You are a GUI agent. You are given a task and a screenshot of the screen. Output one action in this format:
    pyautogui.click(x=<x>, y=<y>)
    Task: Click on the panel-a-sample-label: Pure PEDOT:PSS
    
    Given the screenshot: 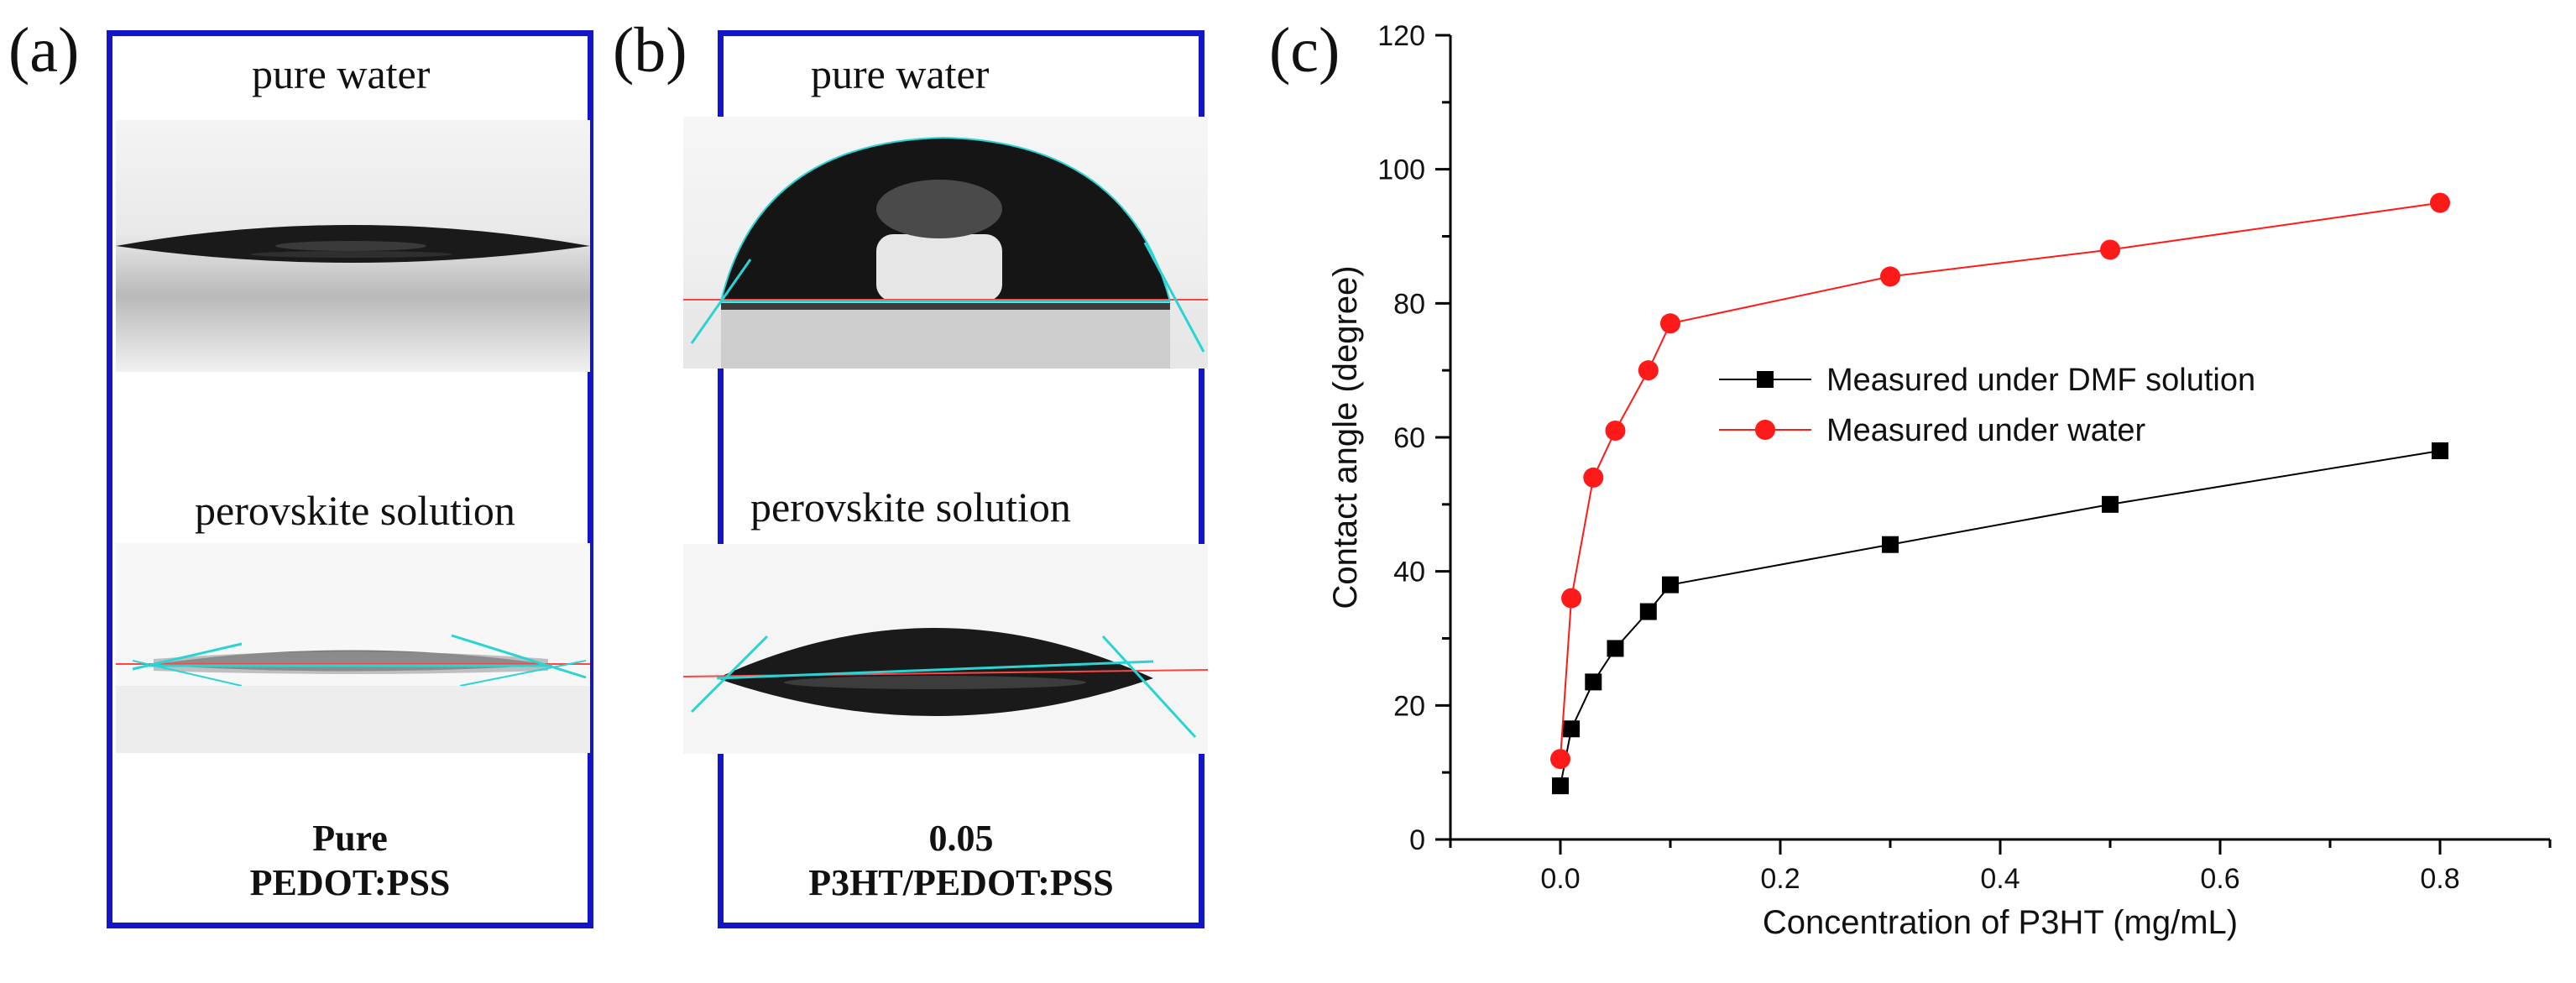 What is the action you would take?
    pyautogui.click(x=350, y=861)
    